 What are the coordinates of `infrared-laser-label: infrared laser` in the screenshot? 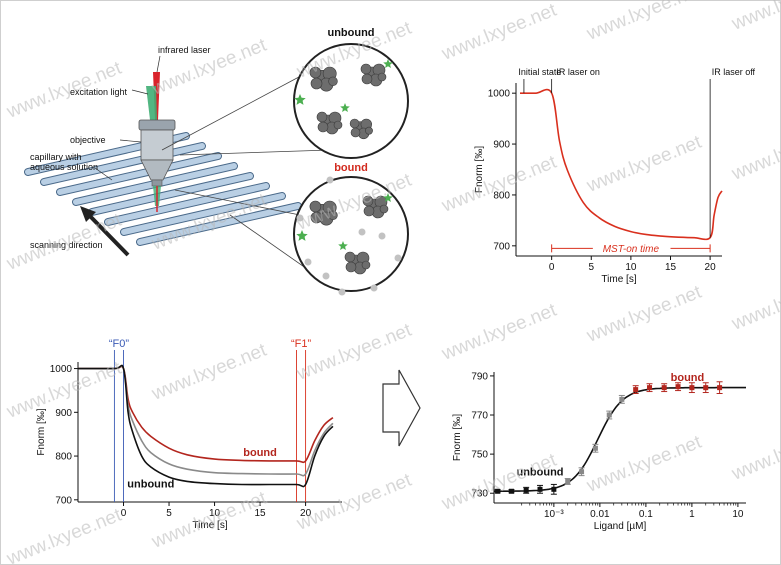 It's located at (184, 50).